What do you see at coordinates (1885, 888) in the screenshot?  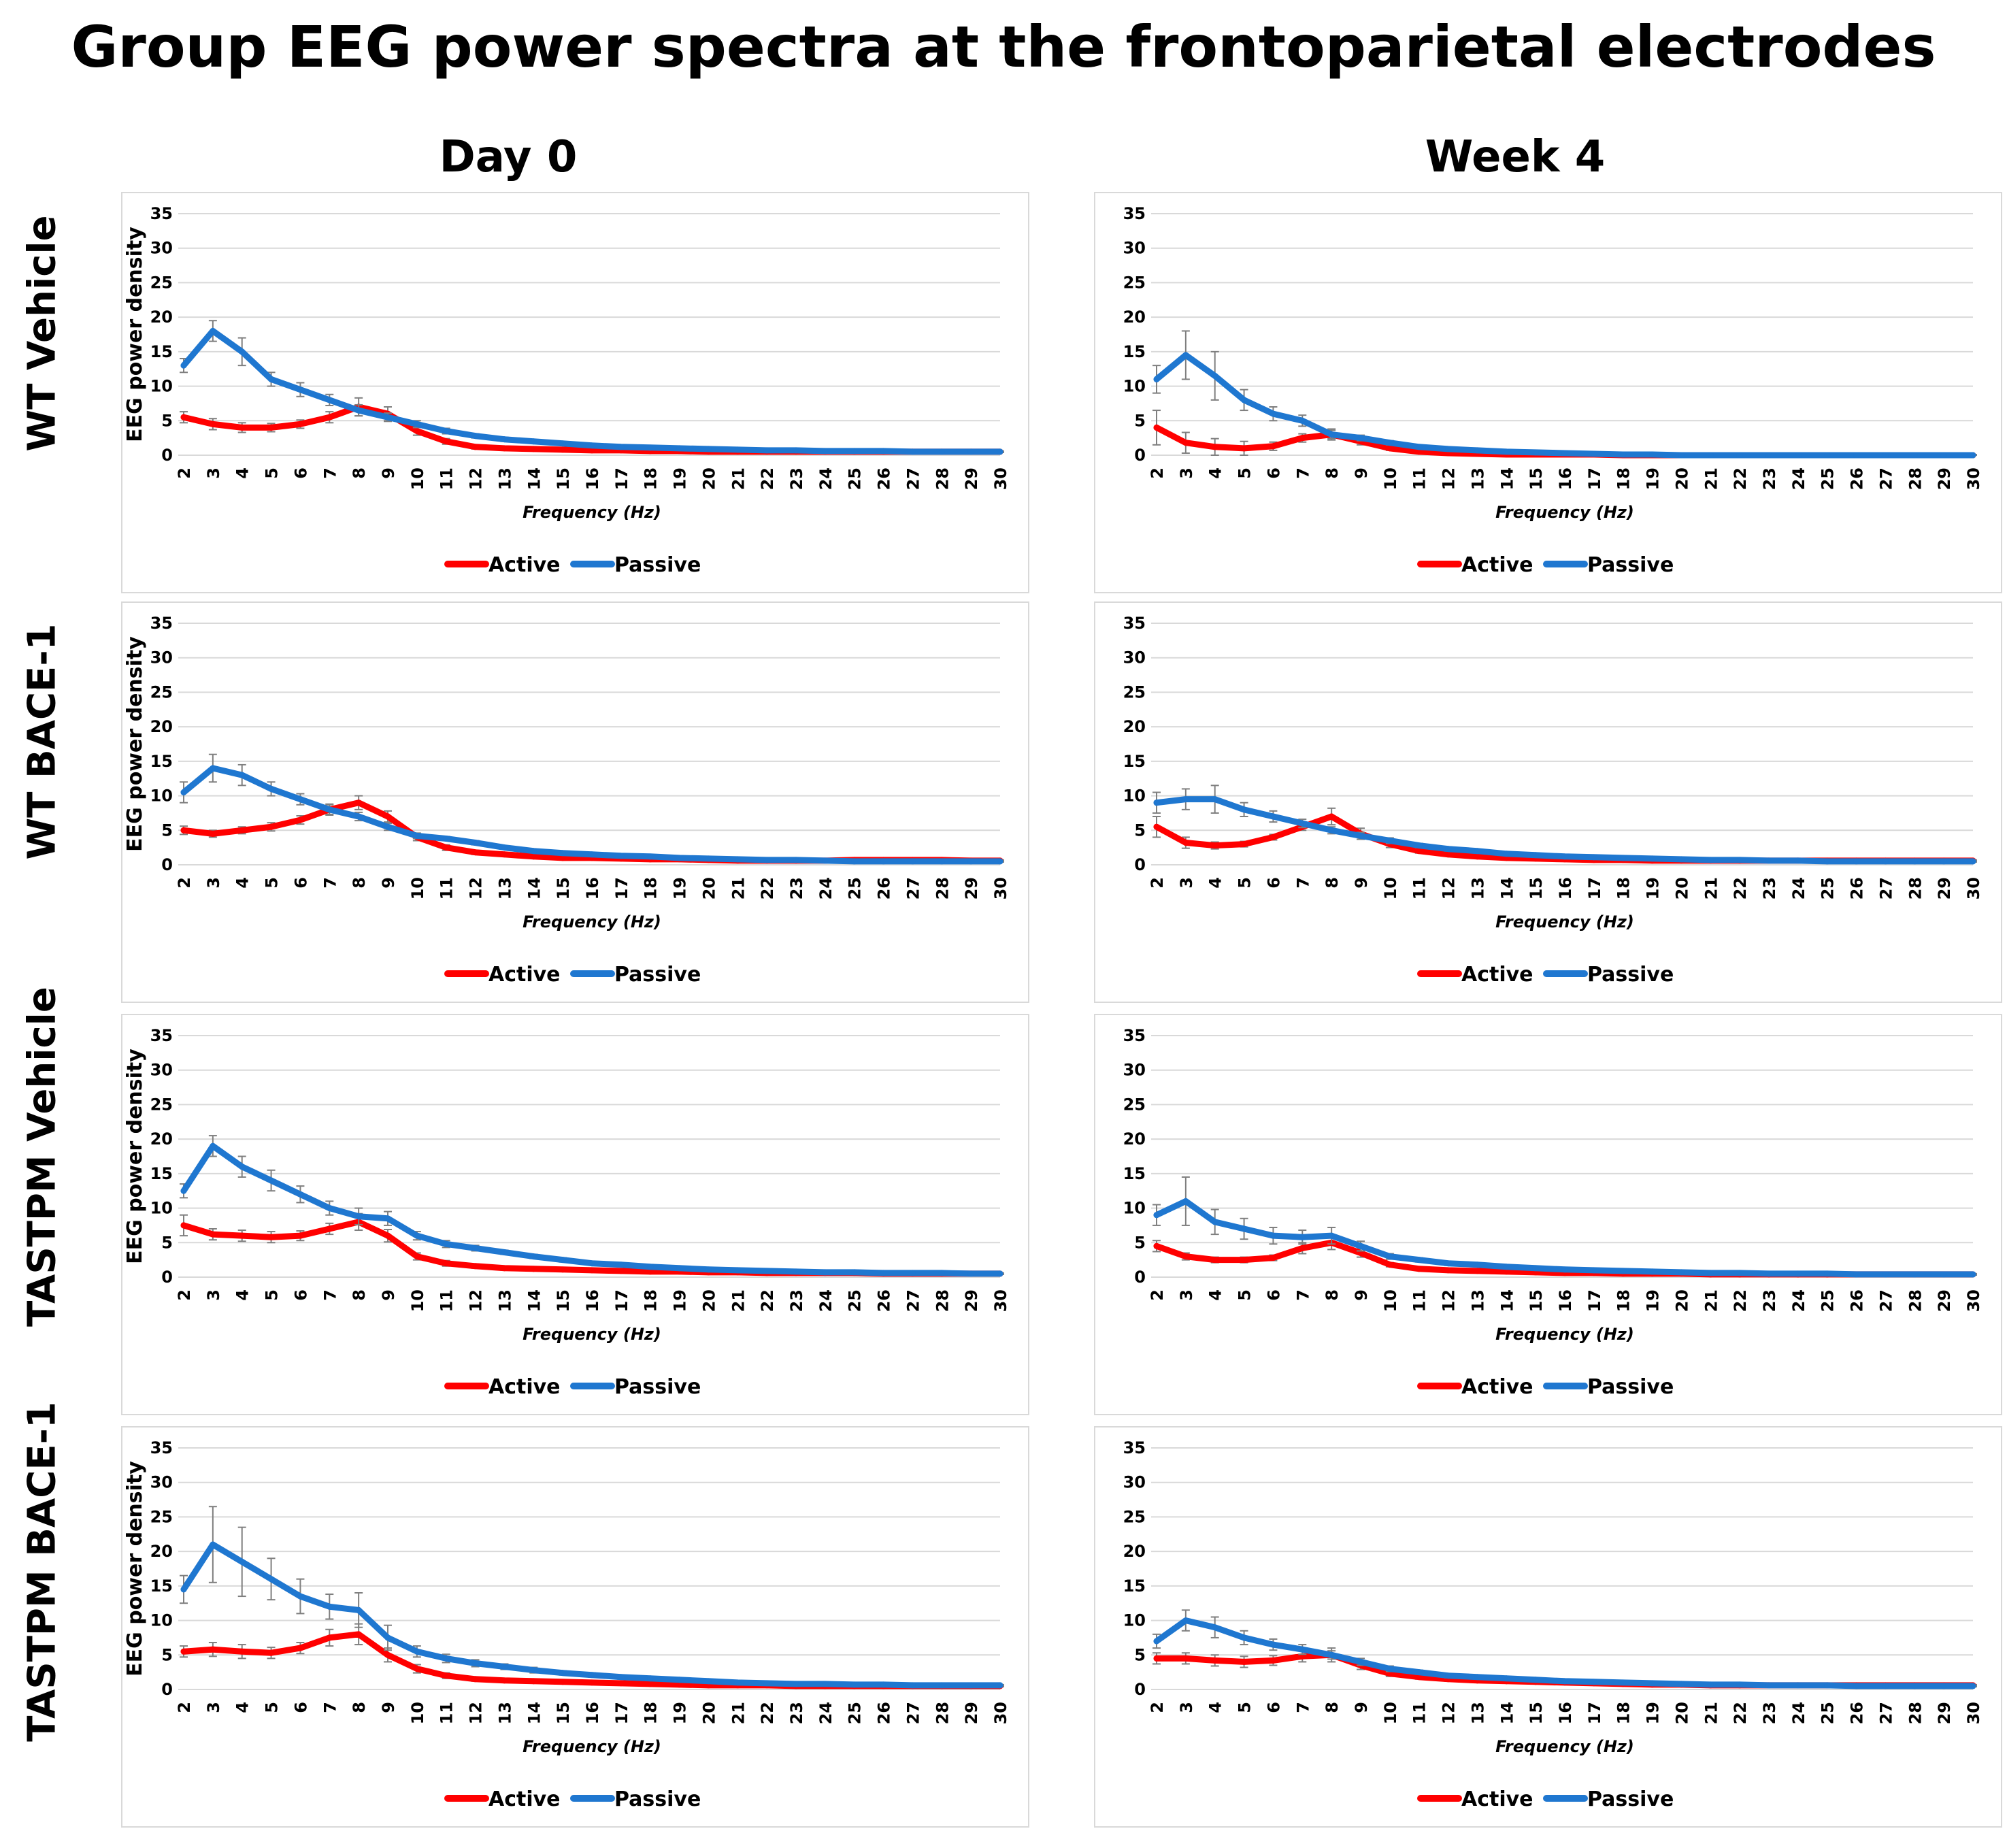 I see `x-tick-label: 27` at bounding box center [1885, 888].